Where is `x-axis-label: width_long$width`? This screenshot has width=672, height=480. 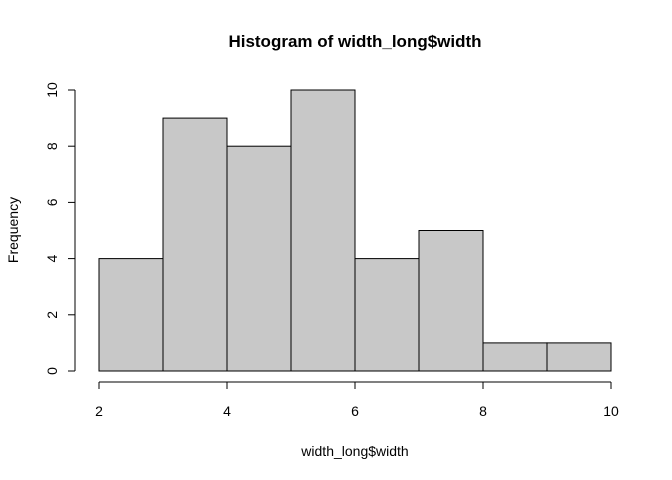 x-axis-label: width_long$width is located at coordinates (354, 451).